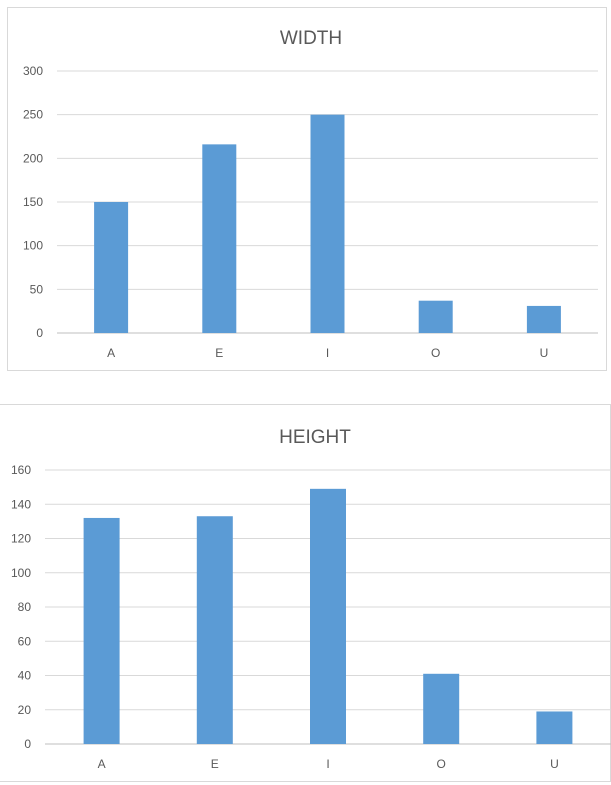 Image resolution: width=611 pixels, height=785 pixels. I want to click on y-tick-label: 300, so click(33, 71).